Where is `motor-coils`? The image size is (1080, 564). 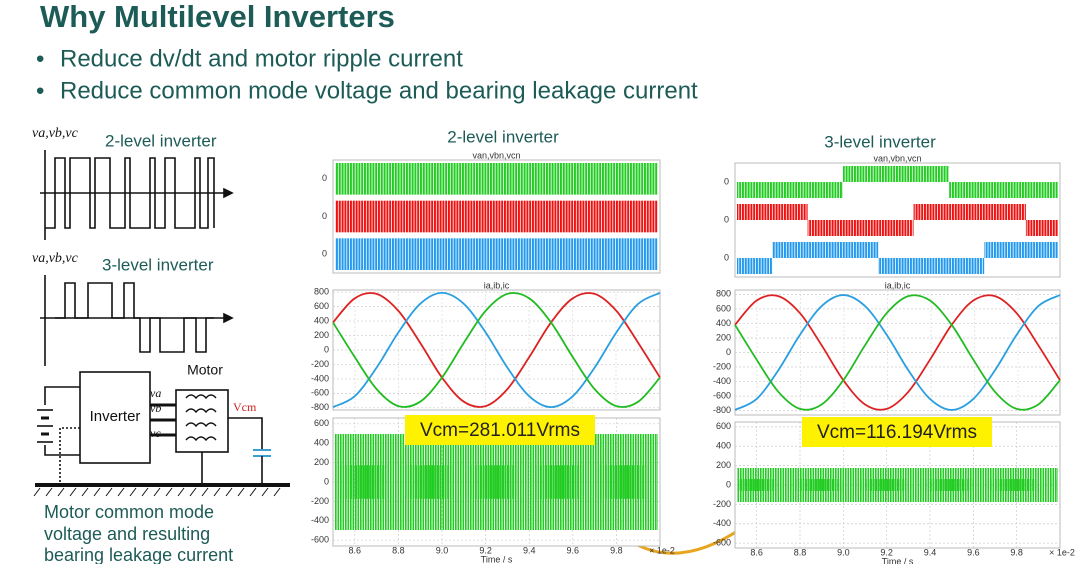 motor-coils is located at coordinates (201, 418).